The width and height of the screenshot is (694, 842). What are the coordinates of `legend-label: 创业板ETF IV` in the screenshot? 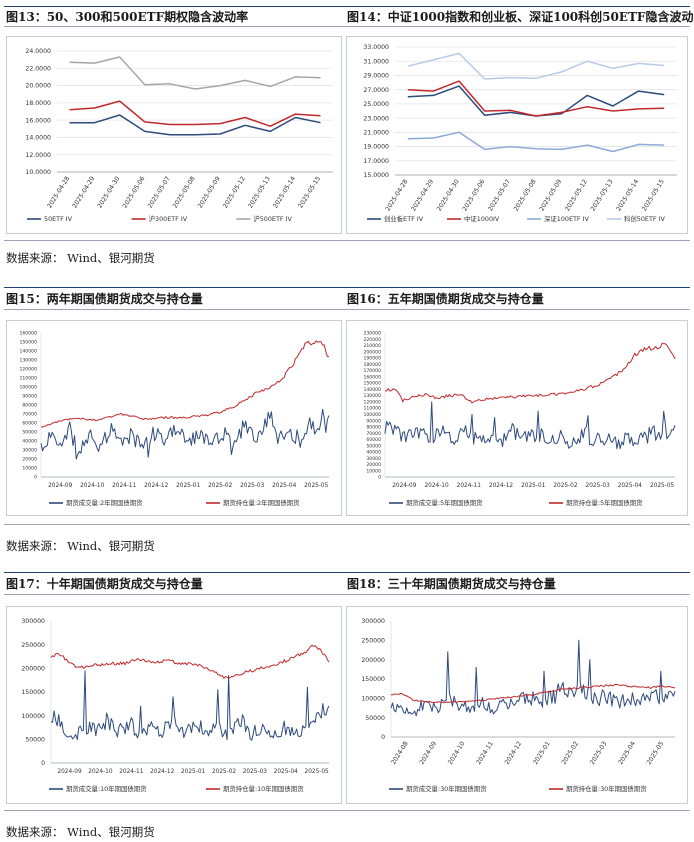 It's located at (404, 218).